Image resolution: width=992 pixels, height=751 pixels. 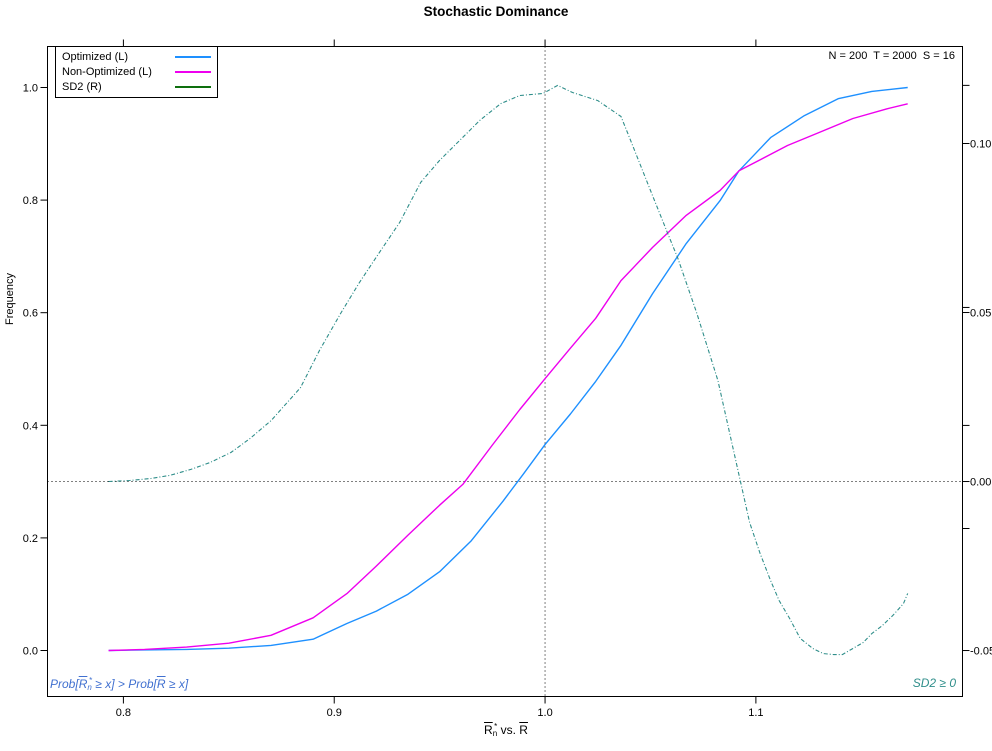 I want to click on legend-item: Optimized (L), so click(x=136, y=56).